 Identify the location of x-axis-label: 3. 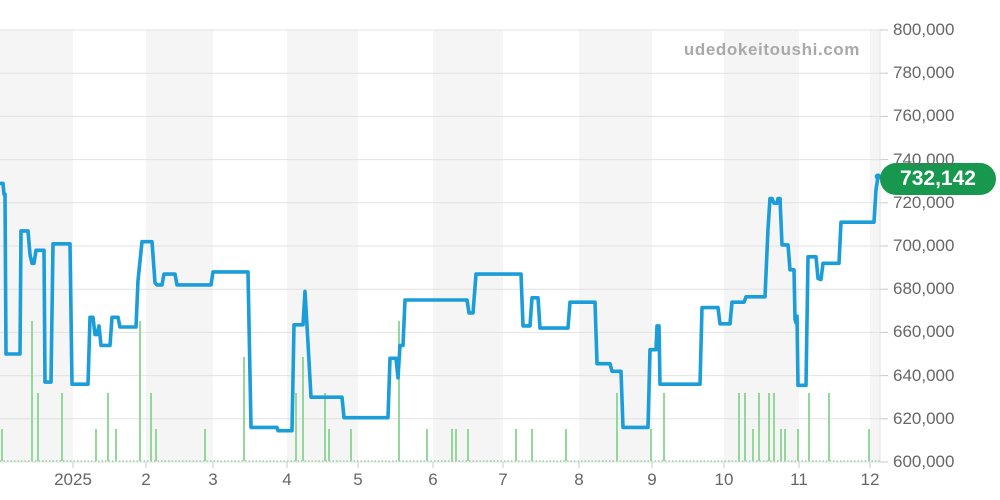
(213, 479).